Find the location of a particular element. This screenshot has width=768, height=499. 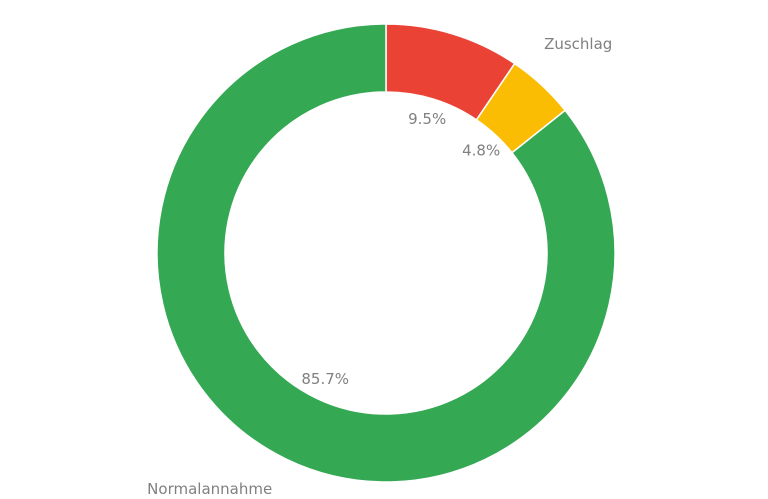

slice-percent-label: 9.5% is located at coordinates (427, 119).